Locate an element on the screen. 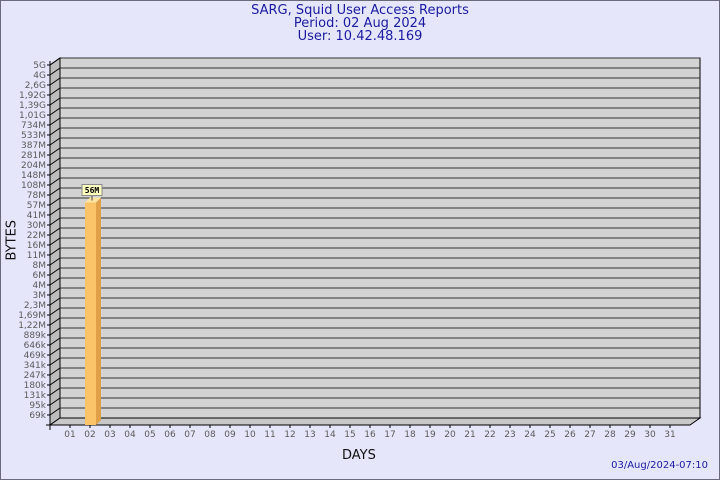 The image size is (720, 480). x-tick-label: 31 is located at coordinates (669, 435).